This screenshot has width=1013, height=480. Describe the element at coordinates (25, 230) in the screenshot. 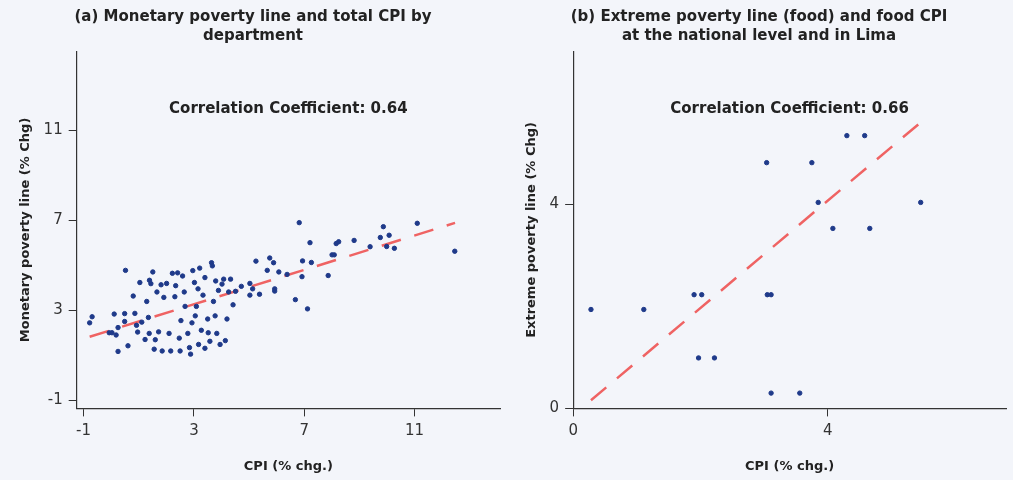

I see `y-axis-title: Monetary poverty line (% Chg)` at that location.